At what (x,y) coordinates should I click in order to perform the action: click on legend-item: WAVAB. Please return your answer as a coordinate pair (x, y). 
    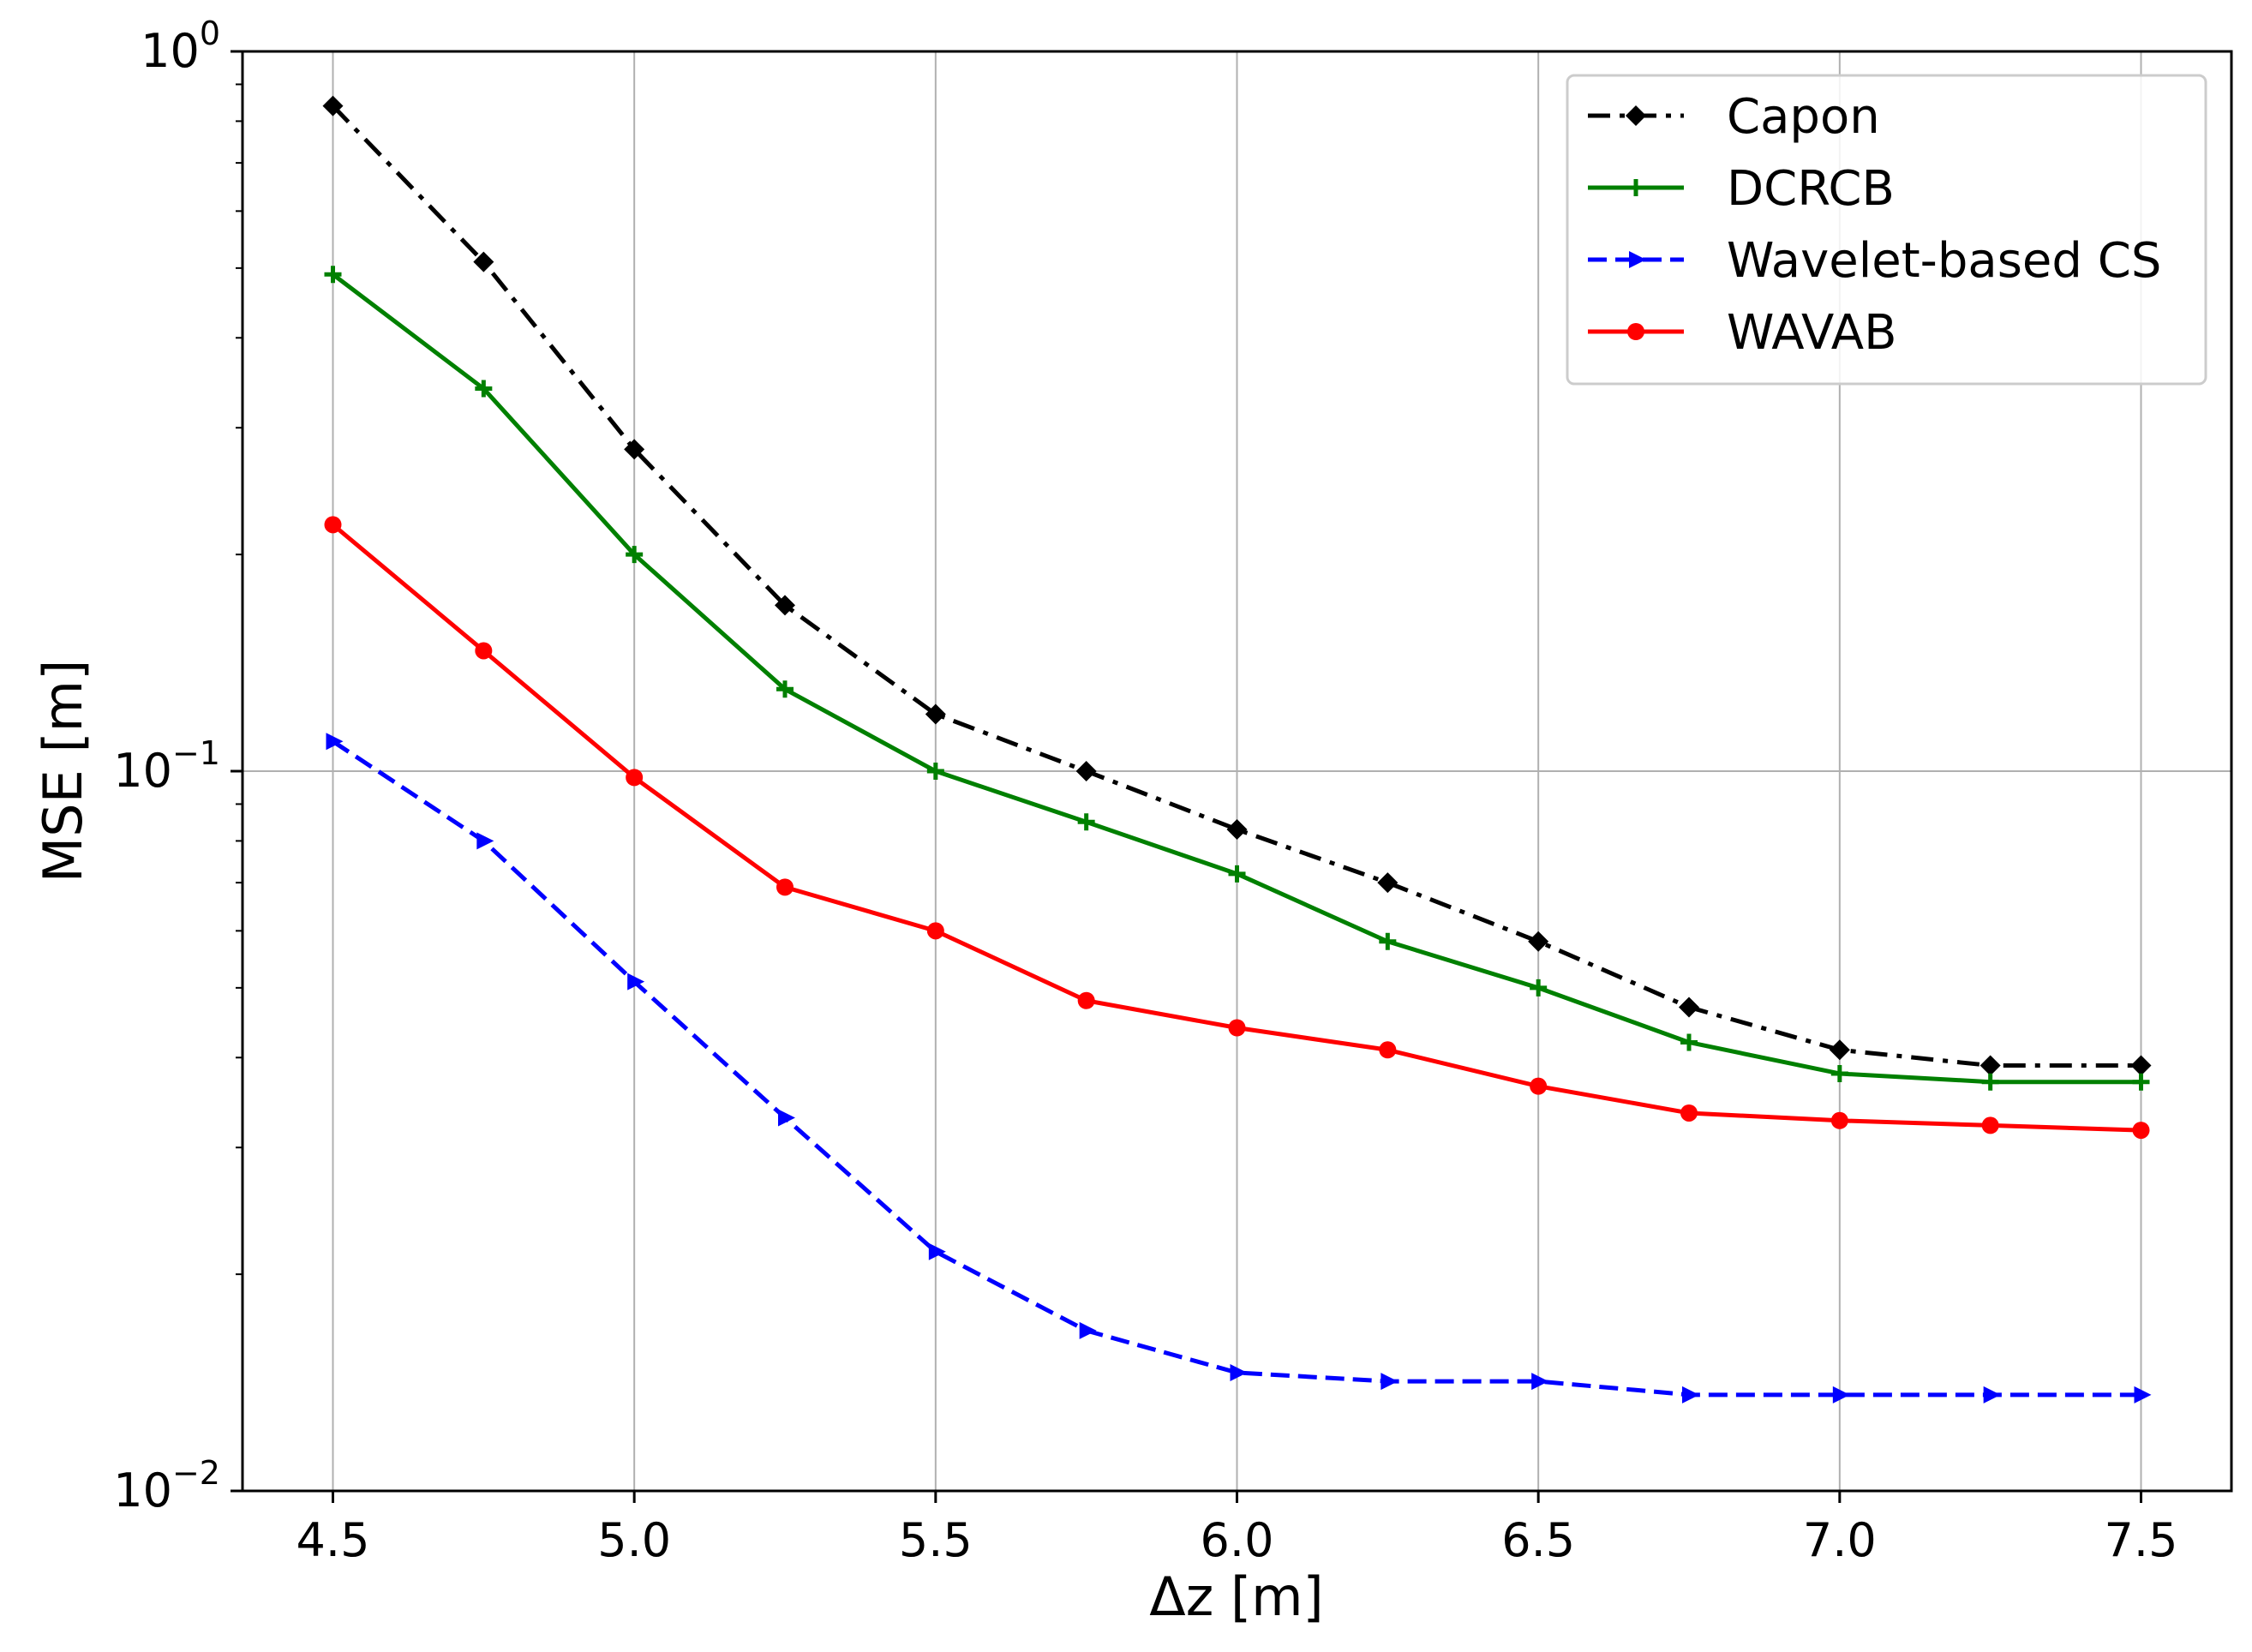
    Looking at the image, I should click on (1742, 333).